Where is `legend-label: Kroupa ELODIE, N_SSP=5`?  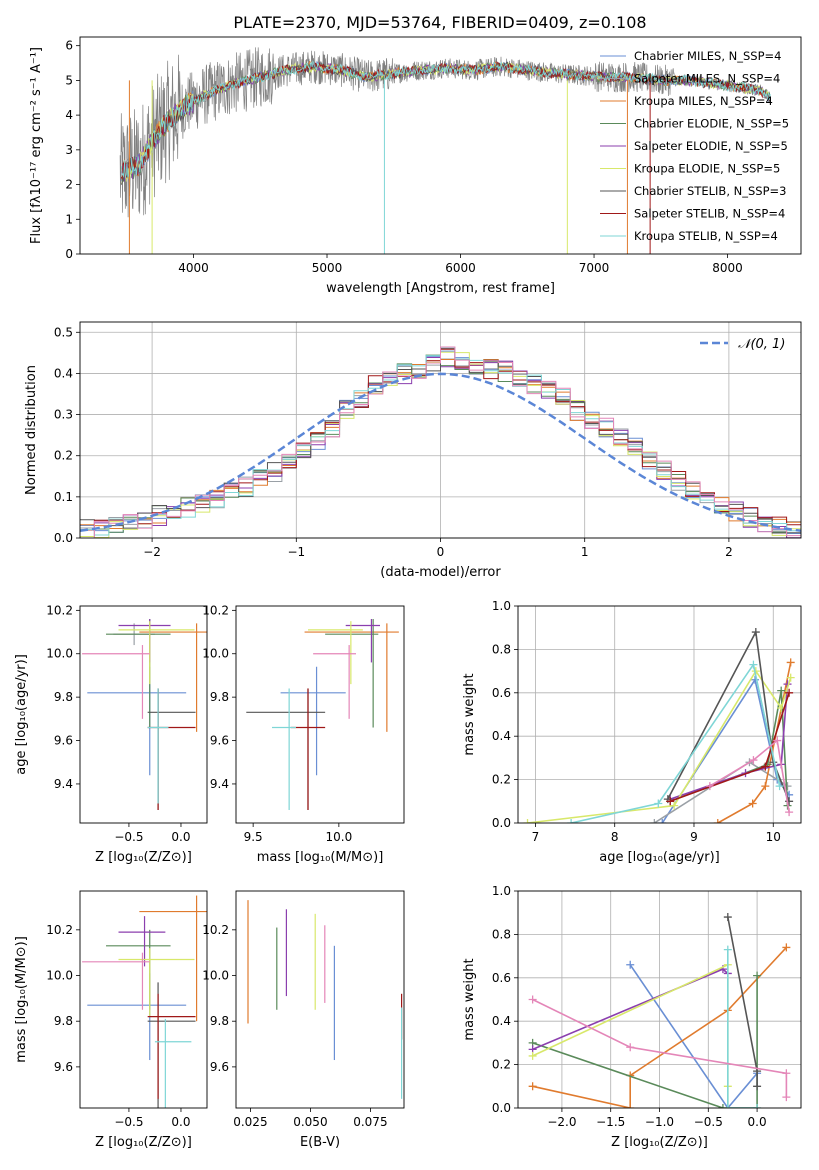 legend-label: Kroupa ELODIE, N_SSP=5 is located at coordinates (707, 169).